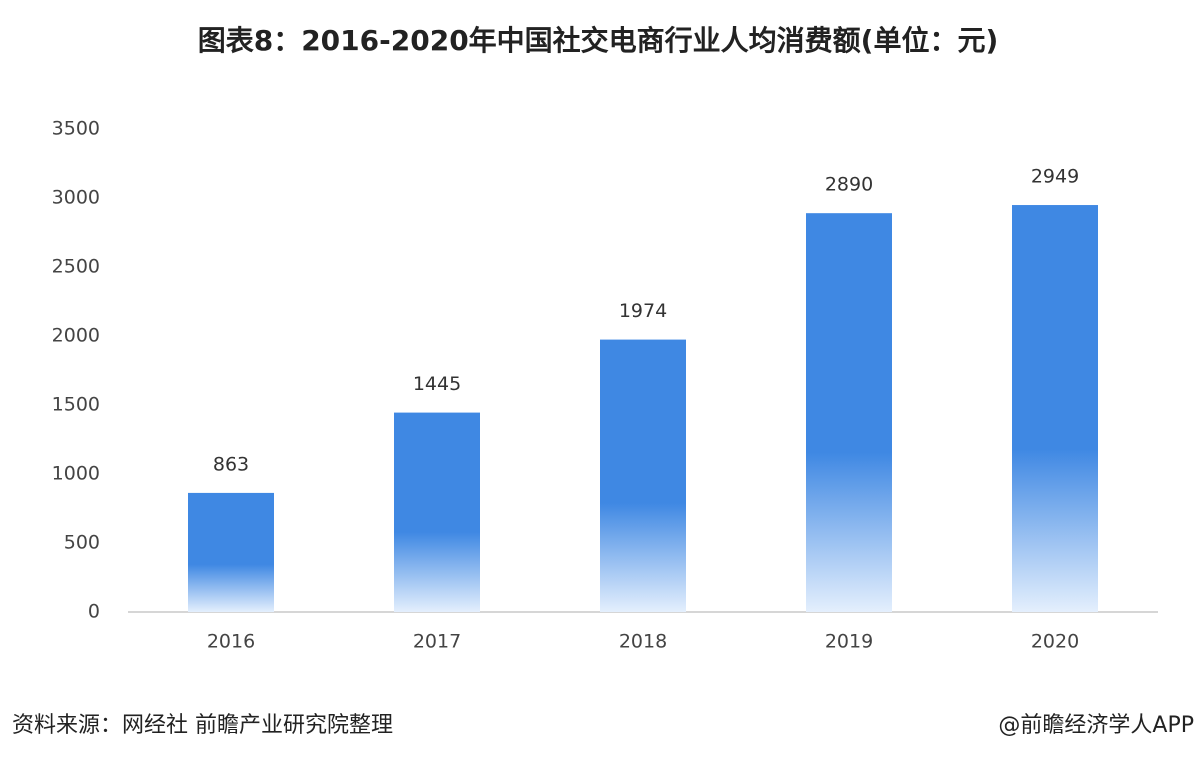 The image size is (1196, 768). What do you see at coordinates (76, 474) in the screenshot?
I see `y-tick-label: 1000` at bounding box center [76, 474].